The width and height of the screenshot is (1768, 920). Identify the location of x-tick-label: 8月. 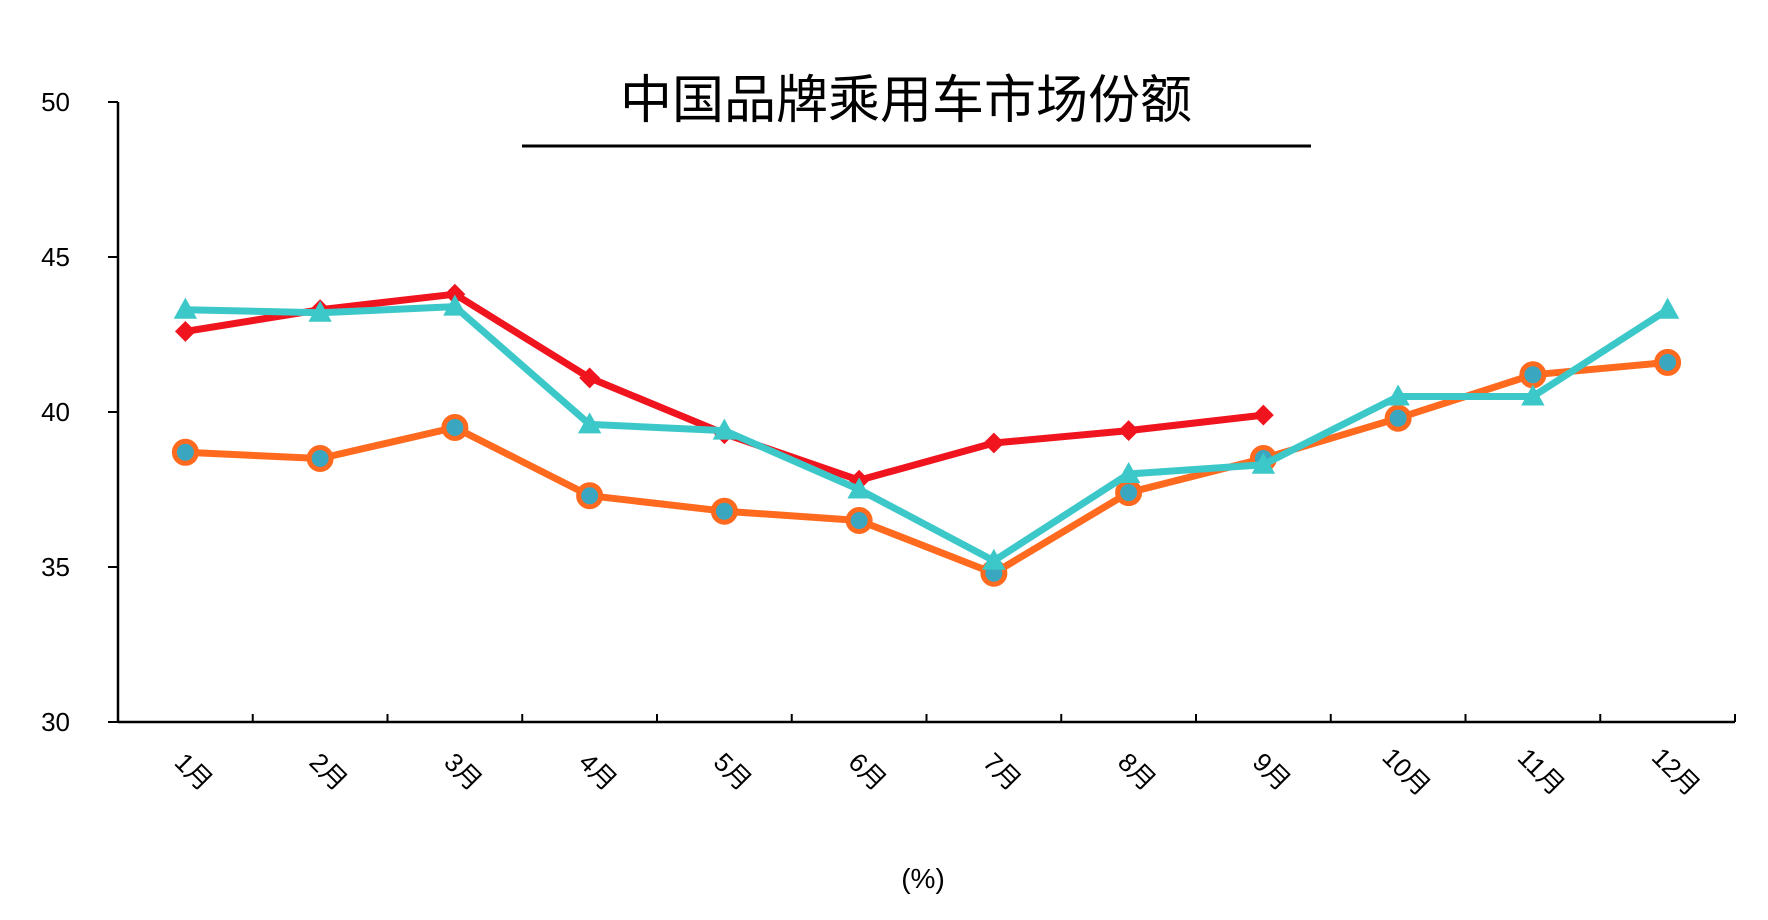
(1137, 772).